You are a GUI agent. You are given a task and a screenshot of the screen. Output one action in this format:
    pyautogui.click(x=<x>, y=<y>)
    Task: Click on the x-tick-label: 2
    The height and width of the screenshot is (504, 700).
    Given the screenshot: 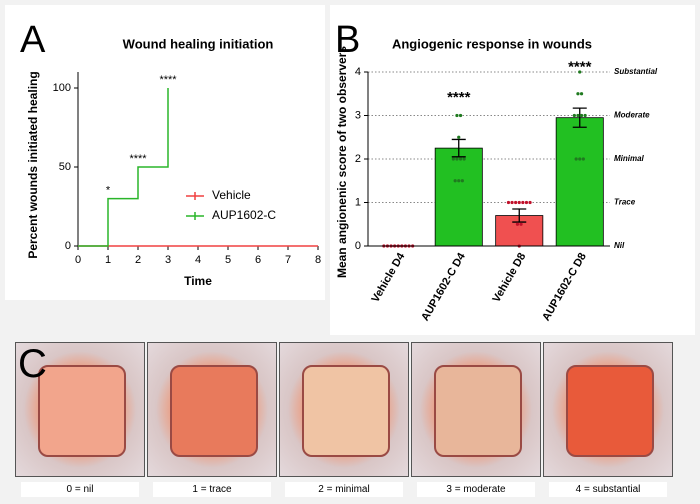 What is the action you would take?
    pyautogui.click(x=138, y=260)
    